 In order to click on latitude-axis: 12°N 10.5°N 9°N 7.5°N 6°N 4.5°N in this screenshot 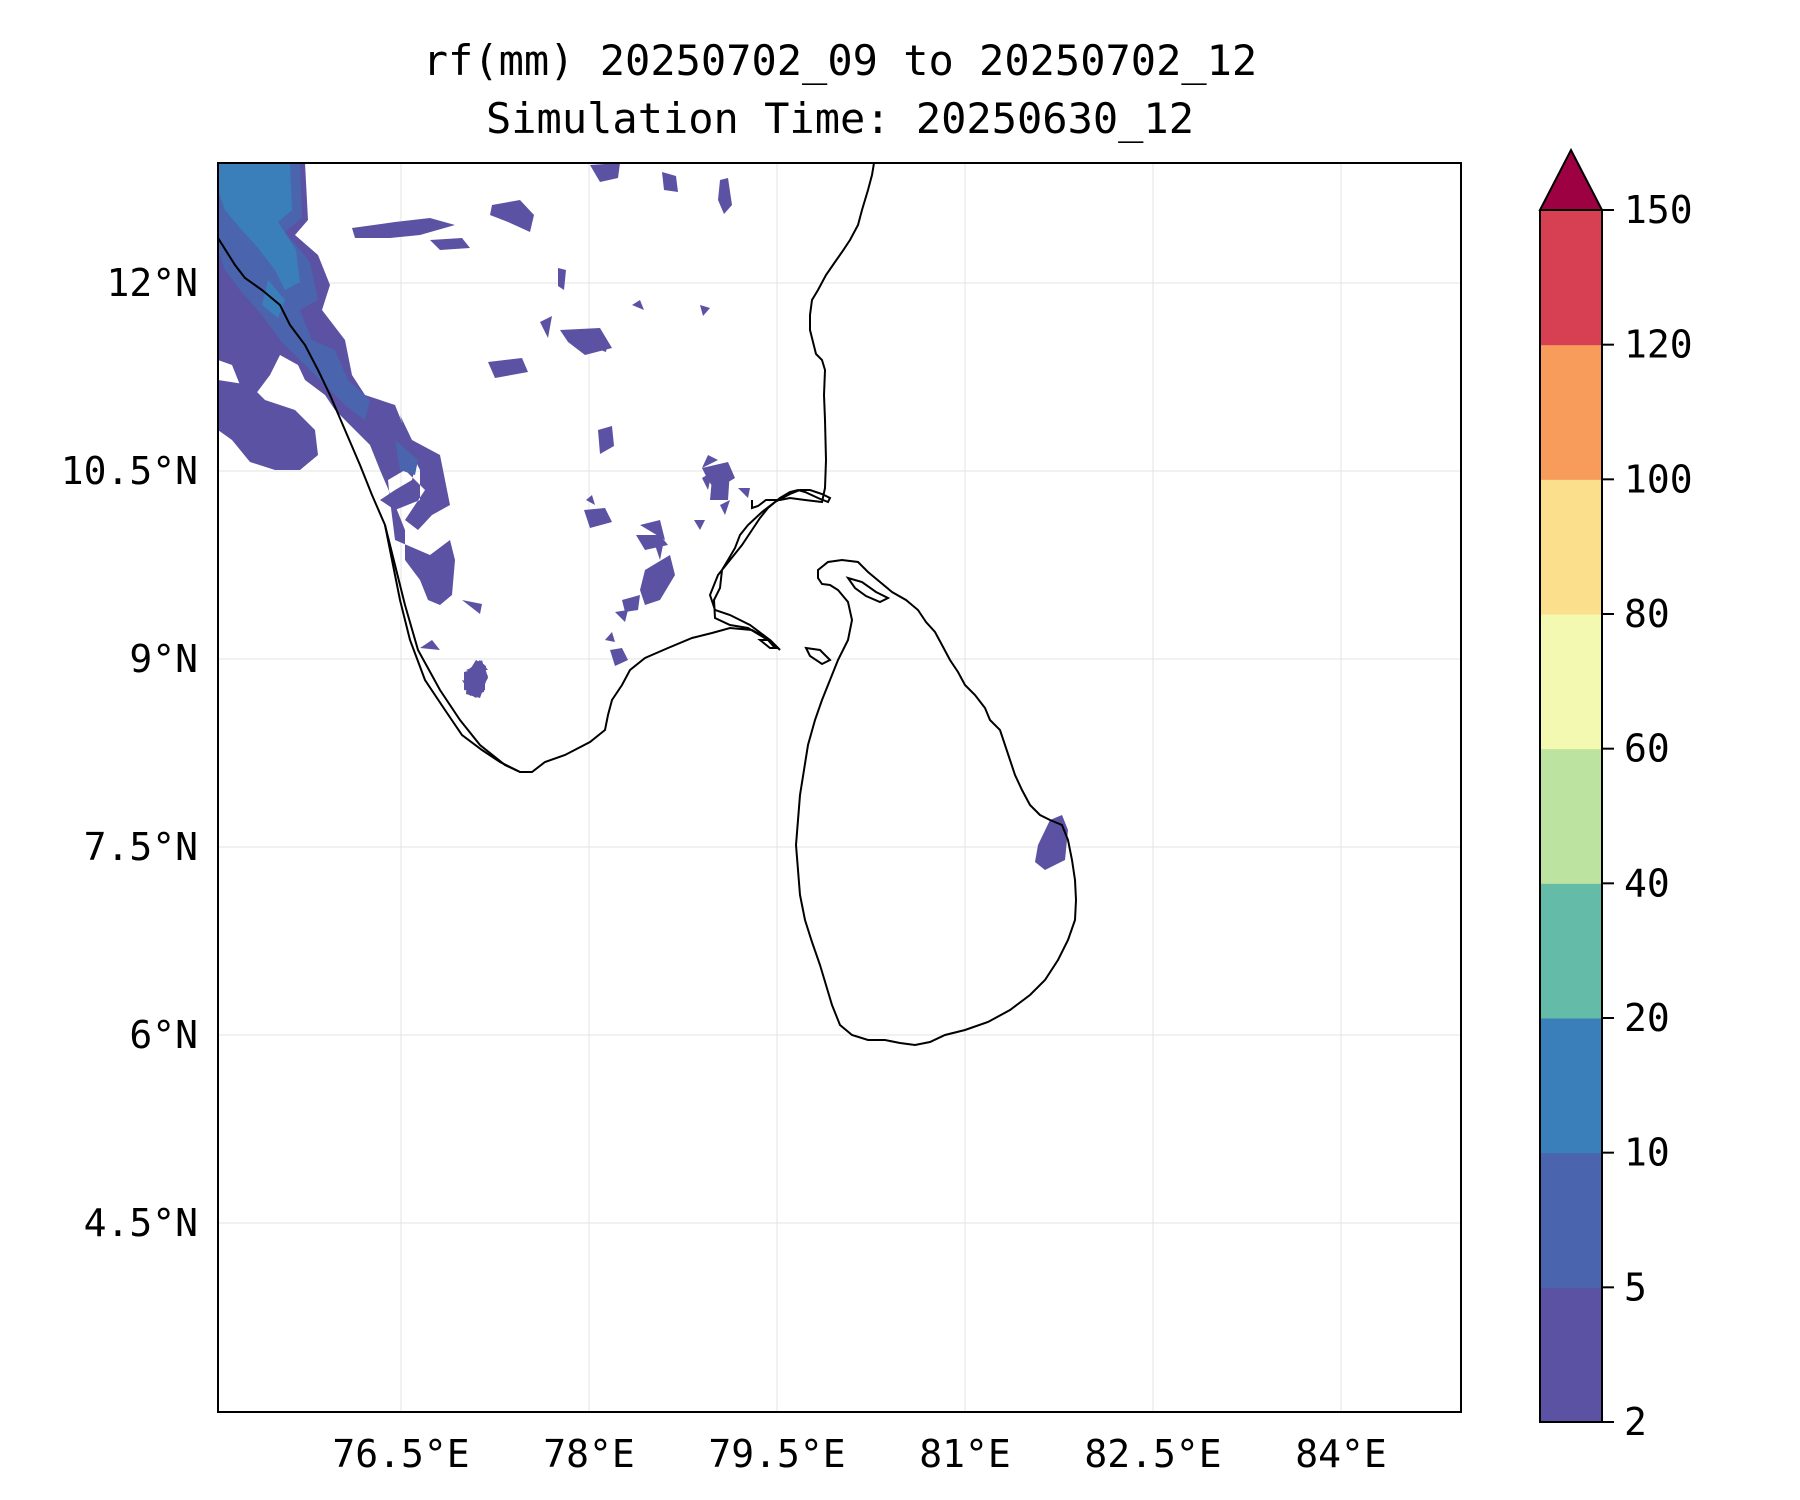, I will do `click(129, 753)`.